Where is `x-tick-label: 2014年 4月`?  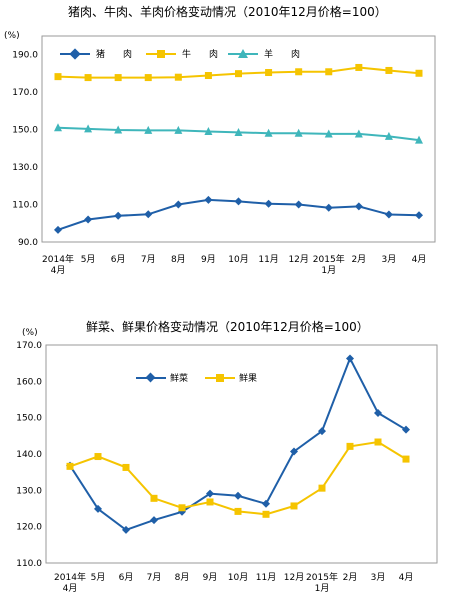
x-tick-label: 2014年 4月 is located at coordinates (58, 264).